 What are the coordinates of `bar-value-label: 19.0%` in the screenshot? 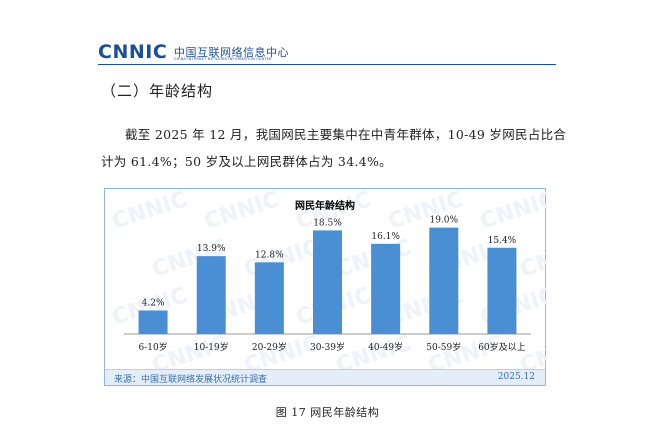 It's located at (443, 221).